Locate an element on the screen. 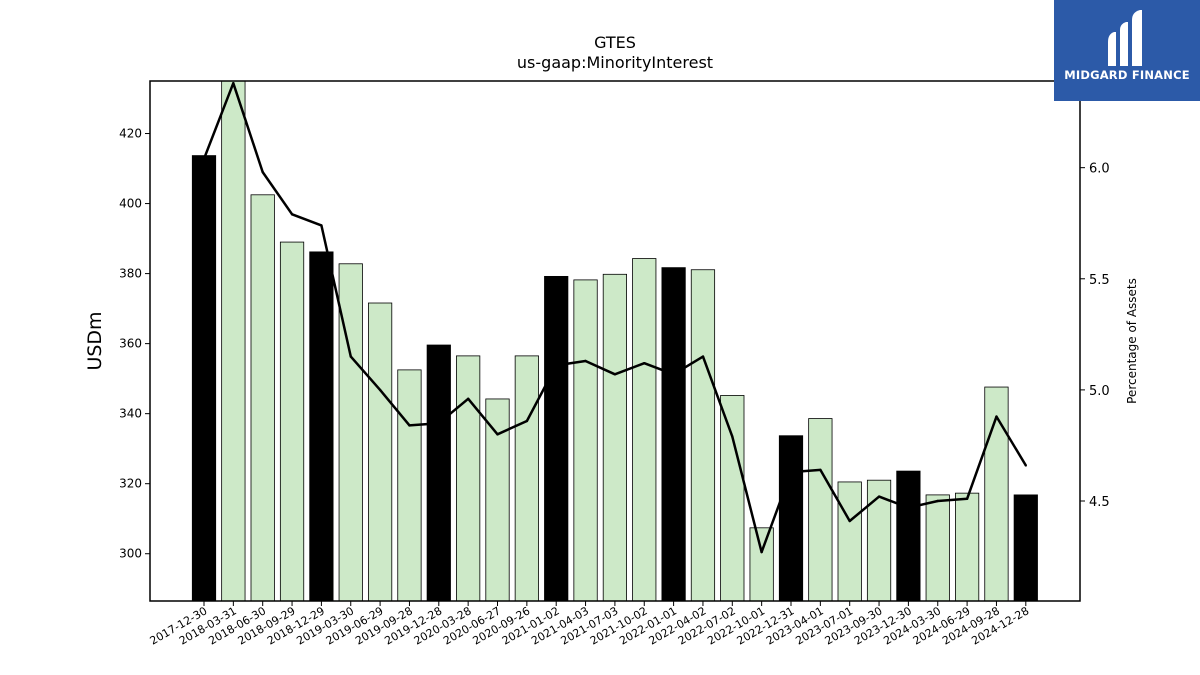 The width and height of the screenshot is (1200, 675). midgard-finance-logo: MIDGARD FINANCE is located at coordinates (1127, 50).